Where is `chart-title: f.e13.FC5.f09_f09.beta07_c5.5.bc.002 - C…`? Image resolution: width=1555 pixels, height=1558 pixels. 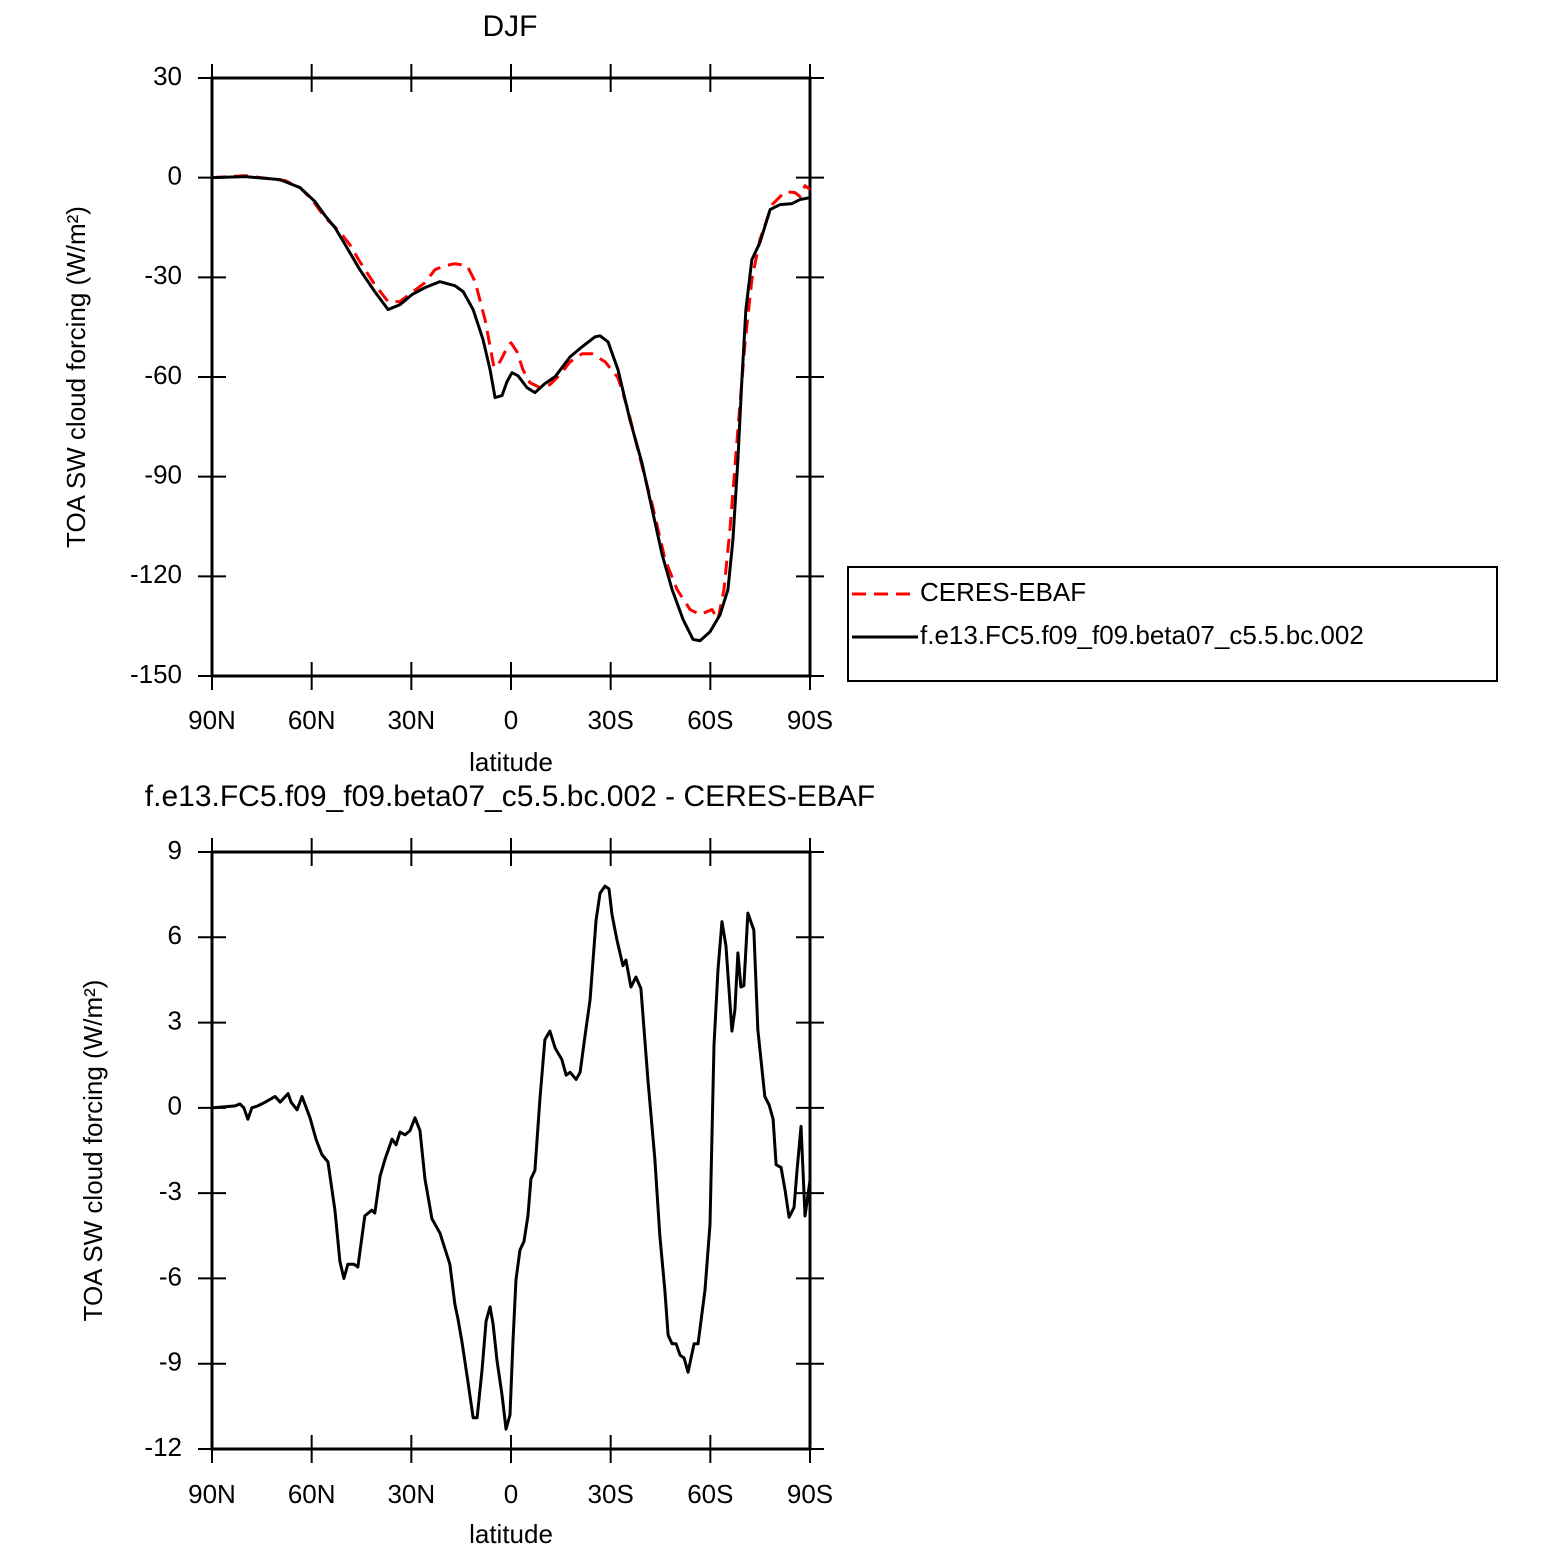
chart-title: f.e13.FC5.f09_f09.beta07_c5.5.bc.002 - C… is located at coordinates (510, 796).